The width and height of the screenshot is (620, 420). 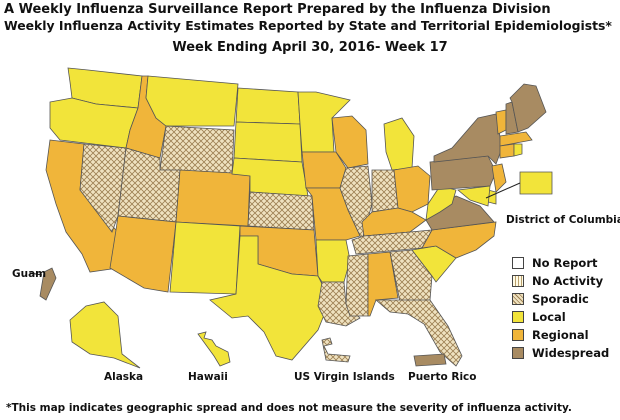 I want to click on dc-leader-line, so click(x=503, y=190).